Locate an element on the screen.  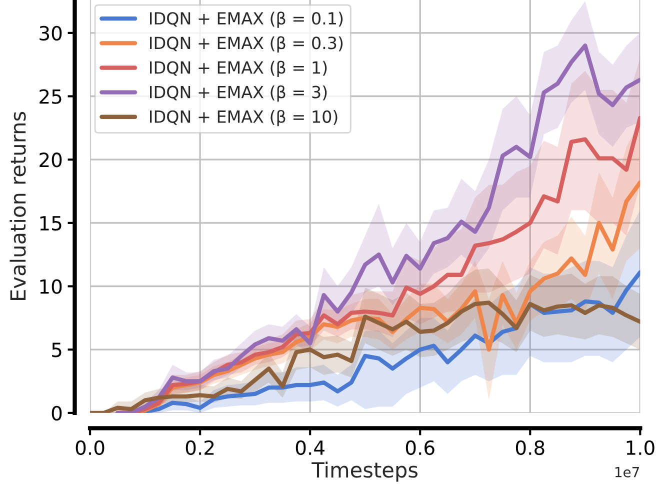
legend-label: IDQN + EMAX (β = 0.3) is located at coordinates (246, 44).